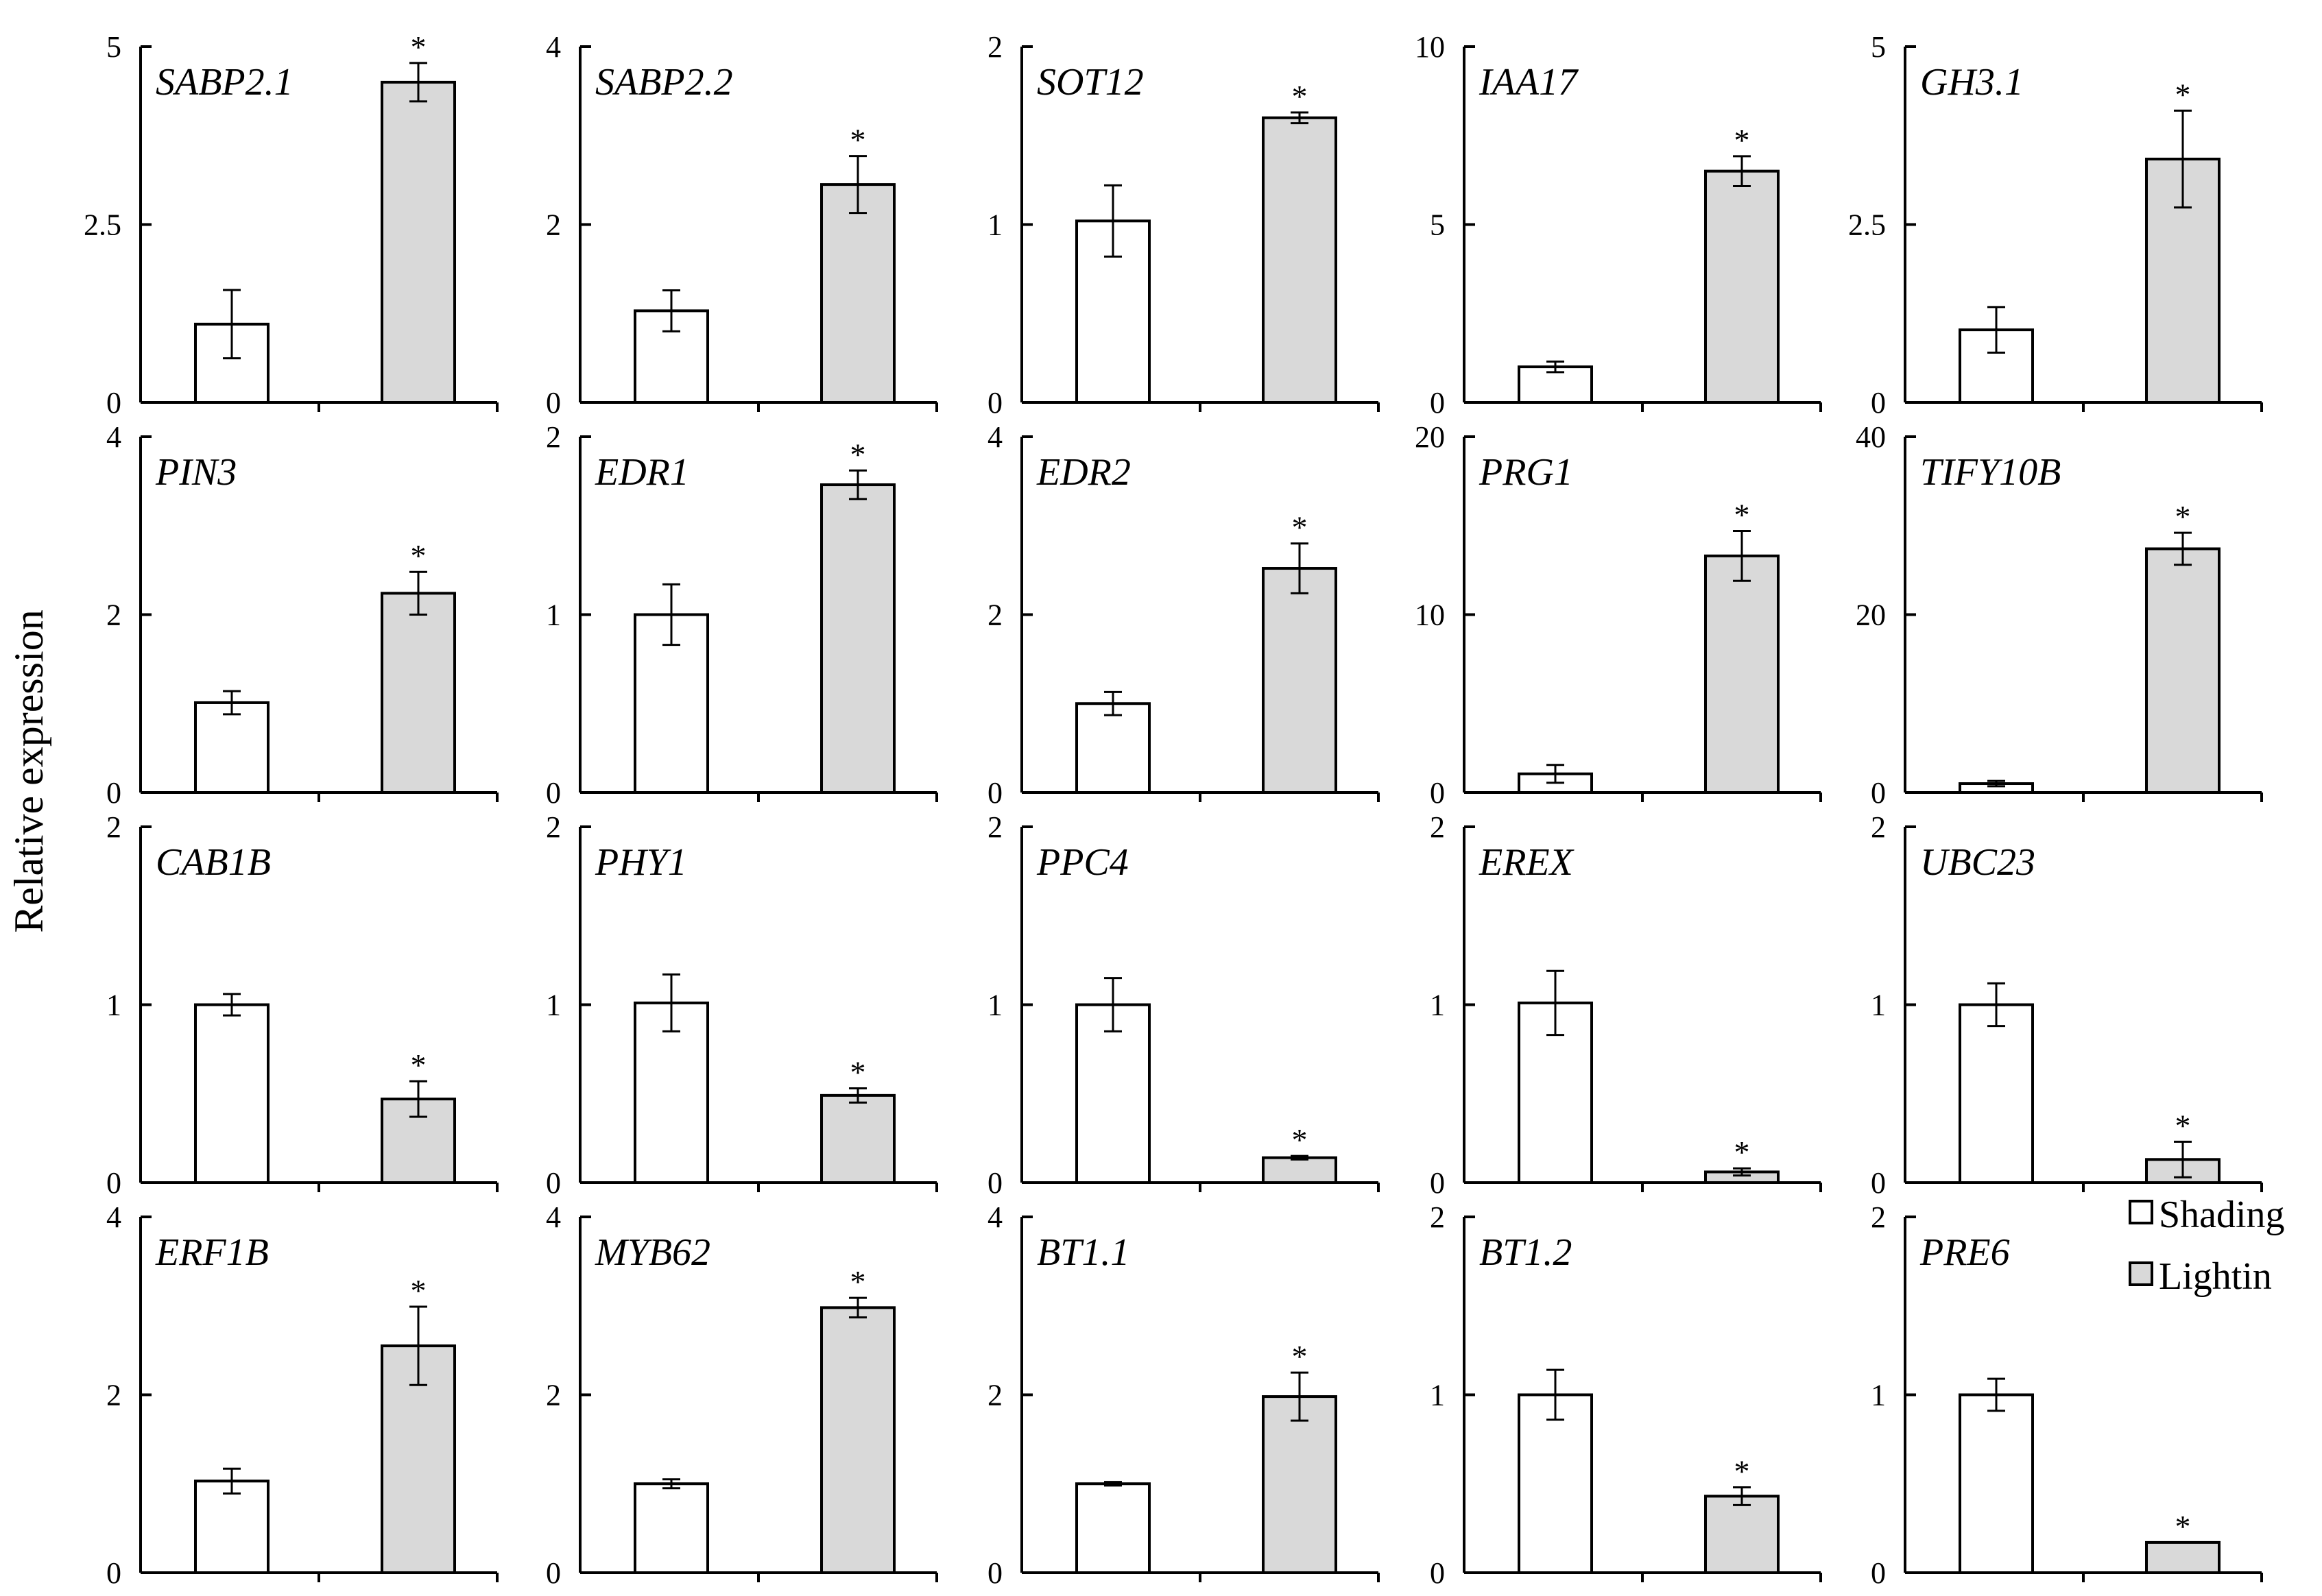 This screenshot has height=1596, width=2322. What do you see at coordinates (225, 82) in the screenshot?
I see `panel-title: SABP2.1` at bounding box center [225, 82].